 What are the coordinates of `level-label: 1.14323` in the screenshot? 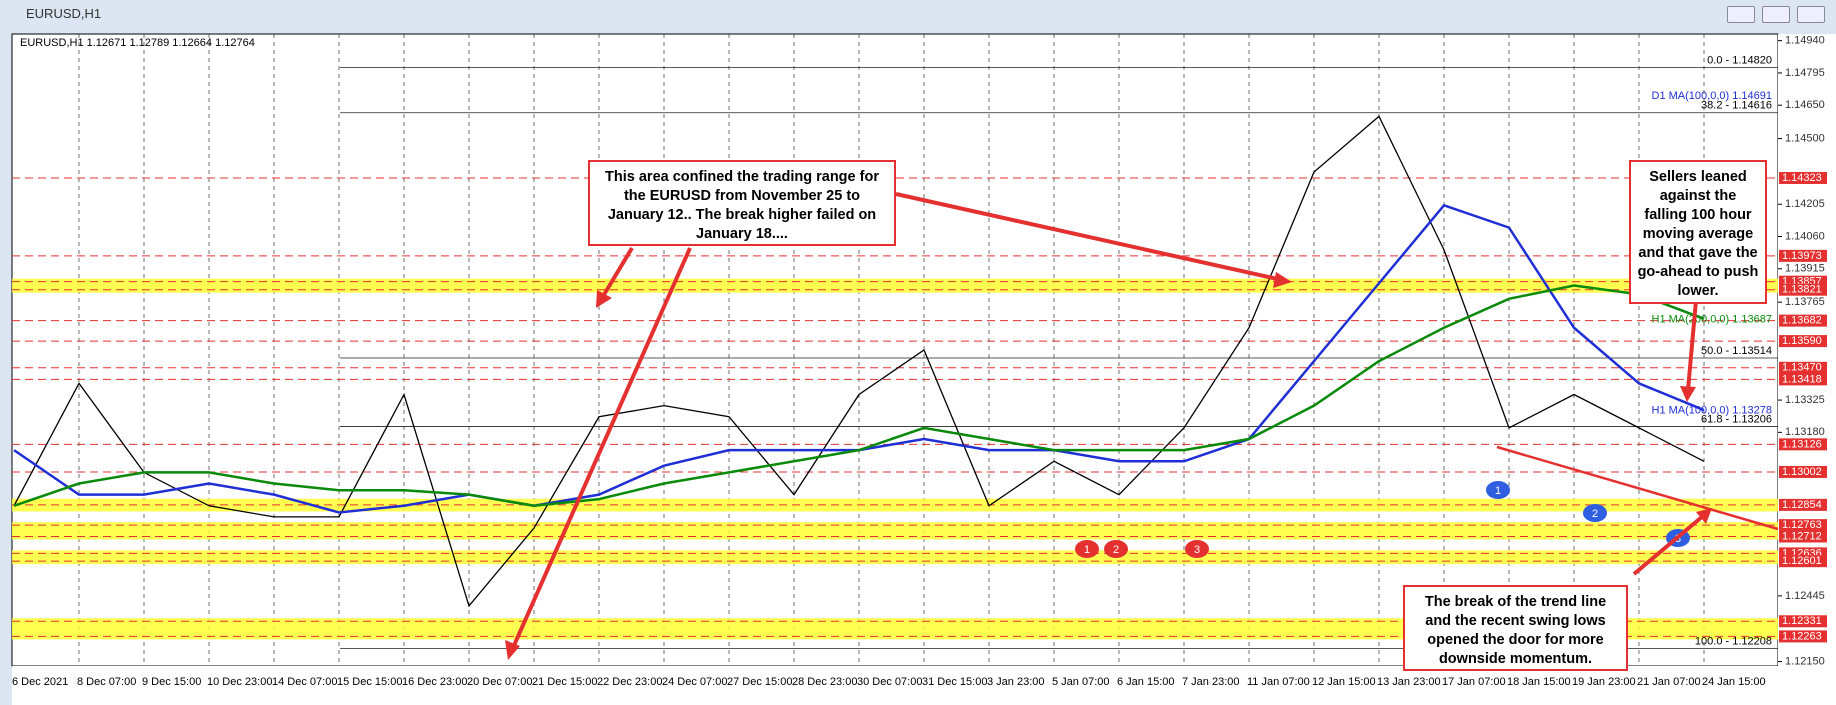 It's located at (1802, 178).